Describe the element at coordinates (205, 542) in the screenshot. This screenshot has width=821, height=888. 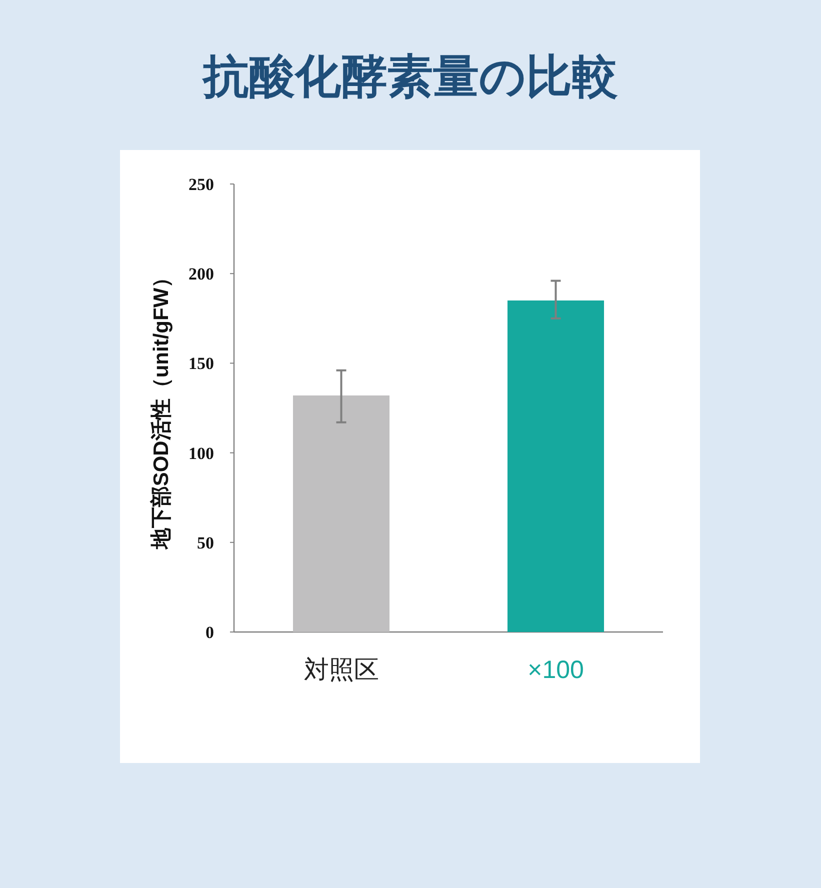
I see `y-tick-label: 50` at that location.